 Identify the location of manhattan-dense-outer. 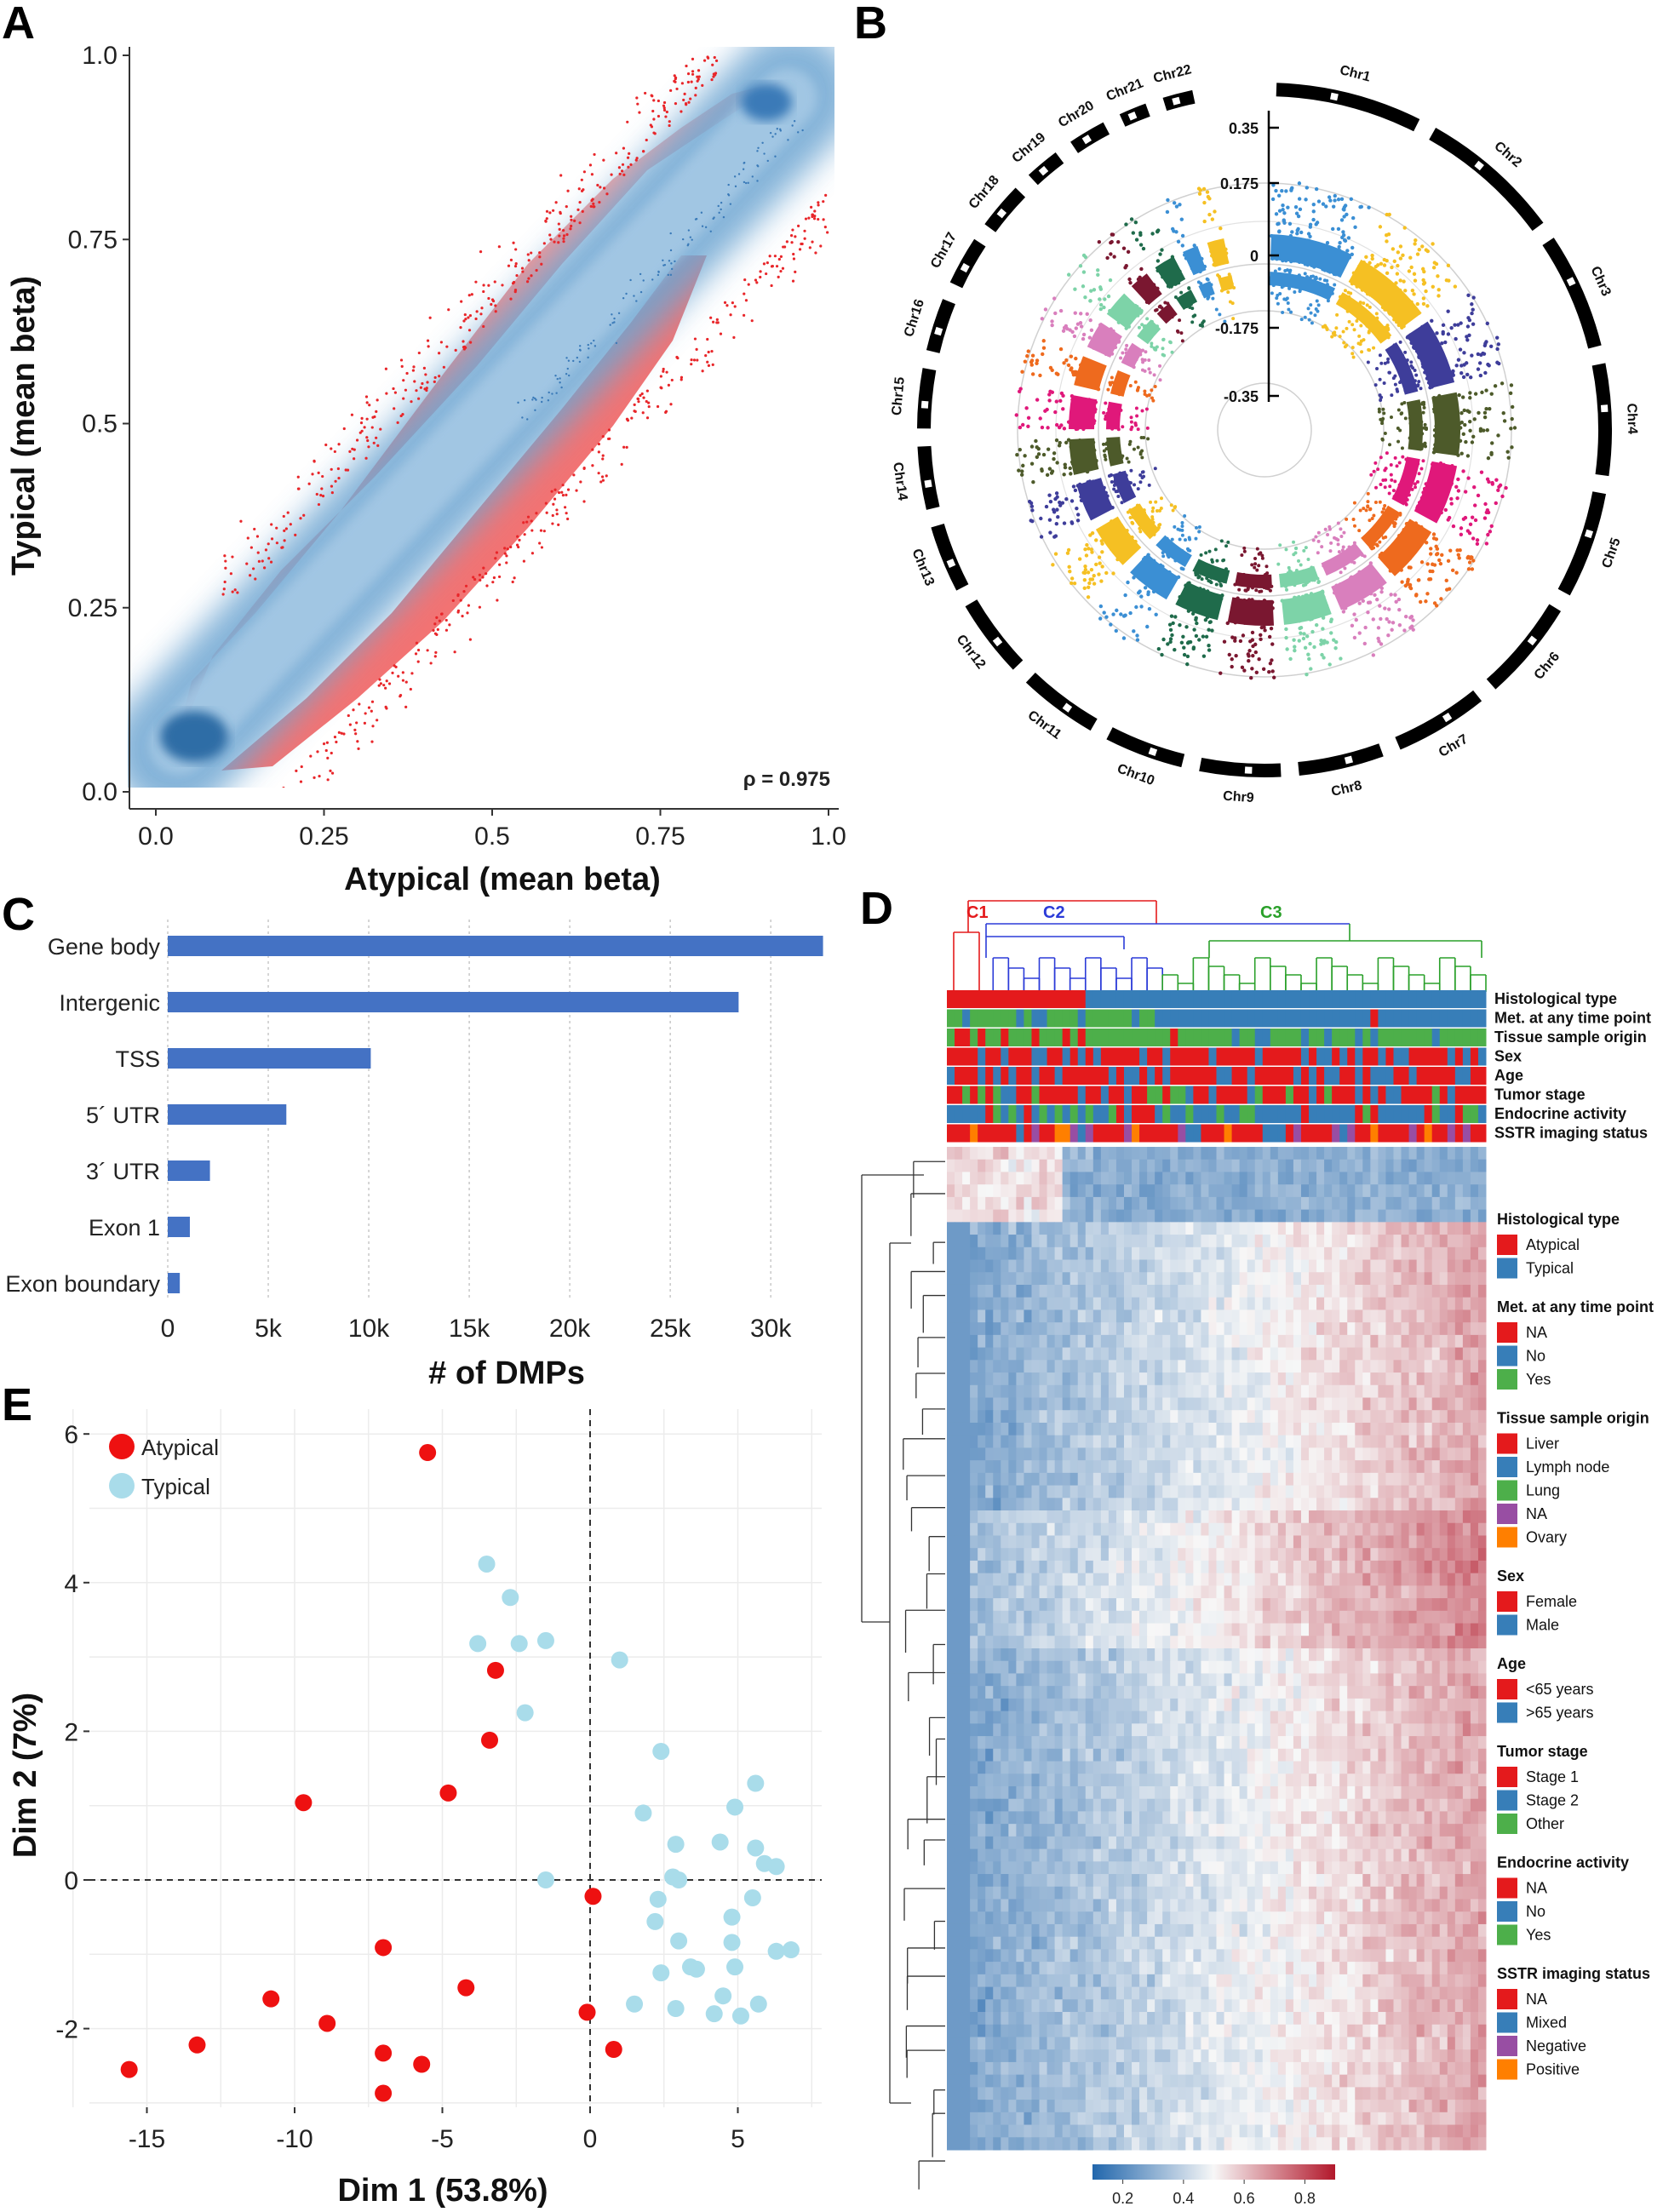
(1405, 547).